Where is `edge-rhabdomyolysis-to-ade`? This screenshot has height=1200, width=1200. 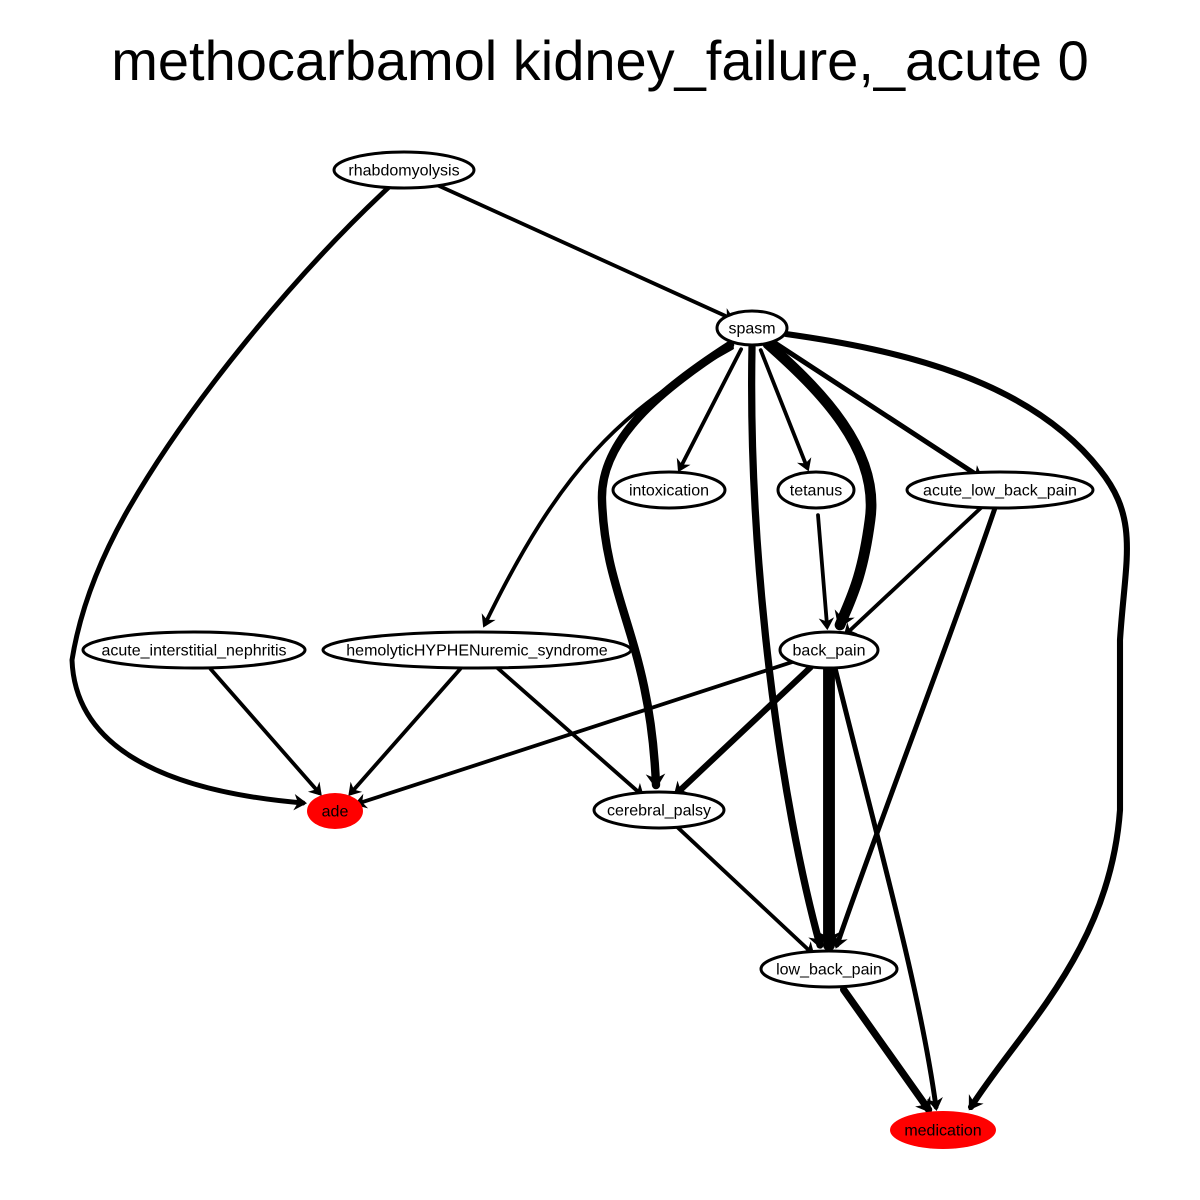
edge-rhabdomyolysis-to-ade is located at coordinates (230, 498).